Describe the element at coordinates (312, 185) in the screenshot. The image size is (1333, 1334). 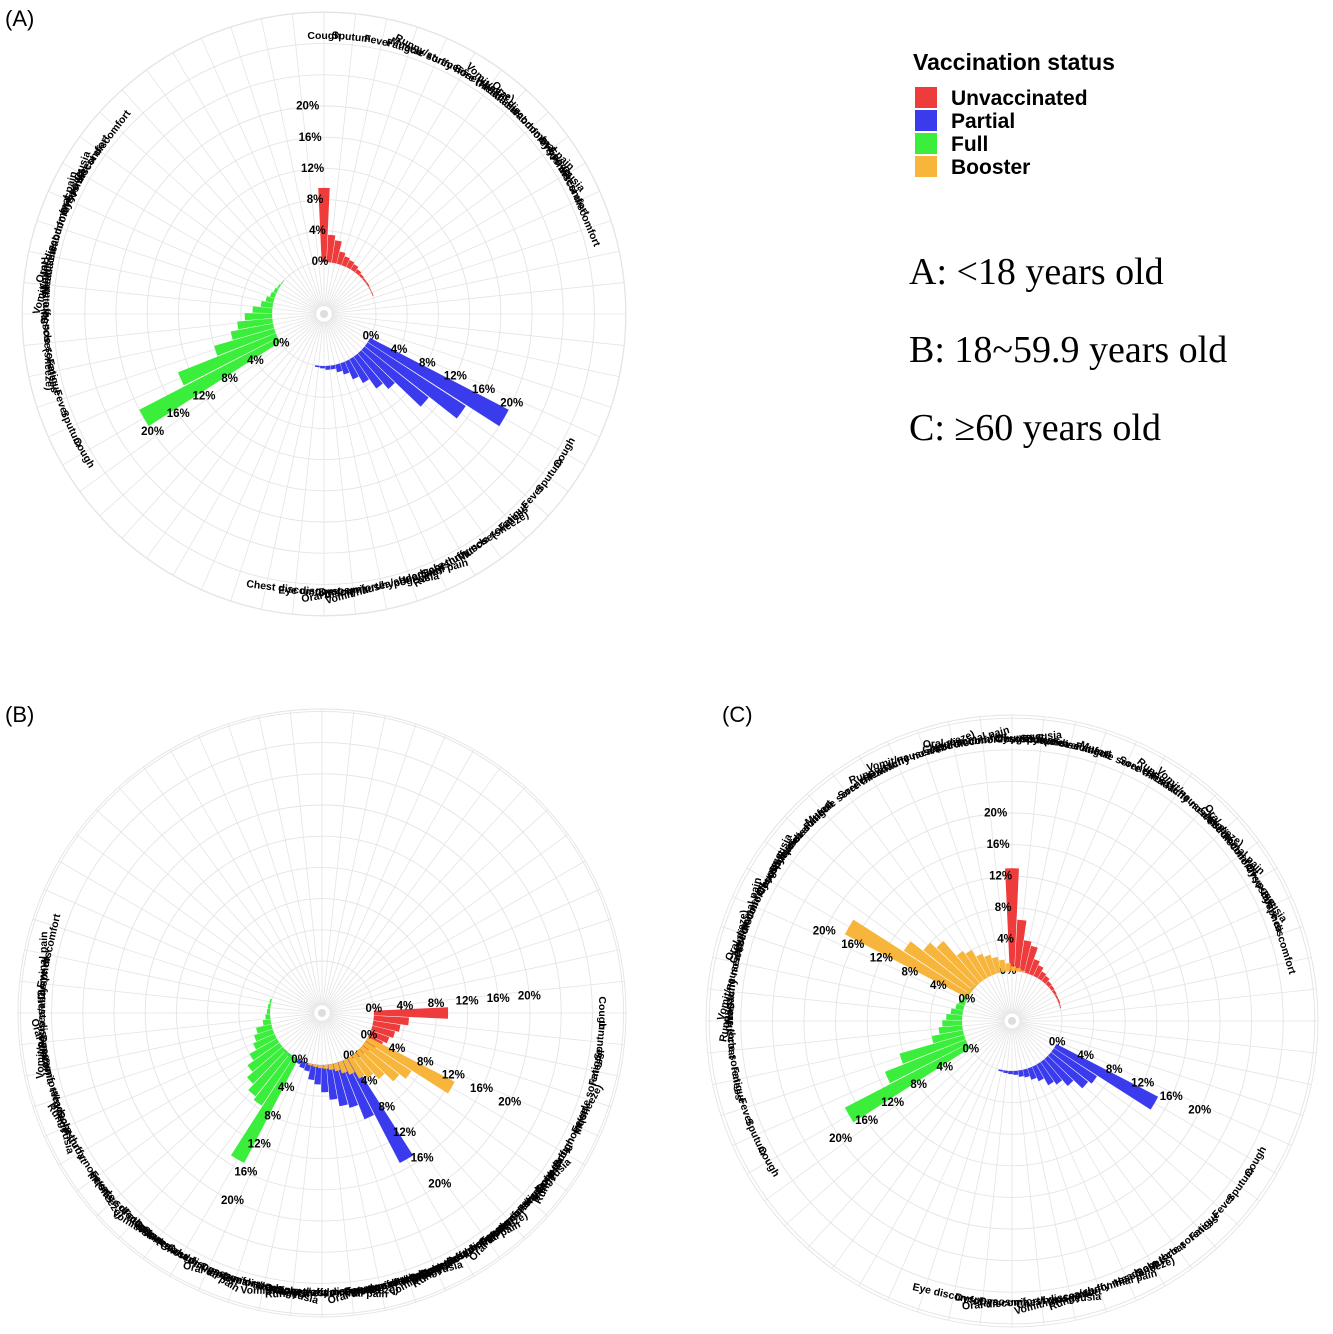
I see `tick-labels-0: 0% 4% 8% 12% 16% 20%` at that location.